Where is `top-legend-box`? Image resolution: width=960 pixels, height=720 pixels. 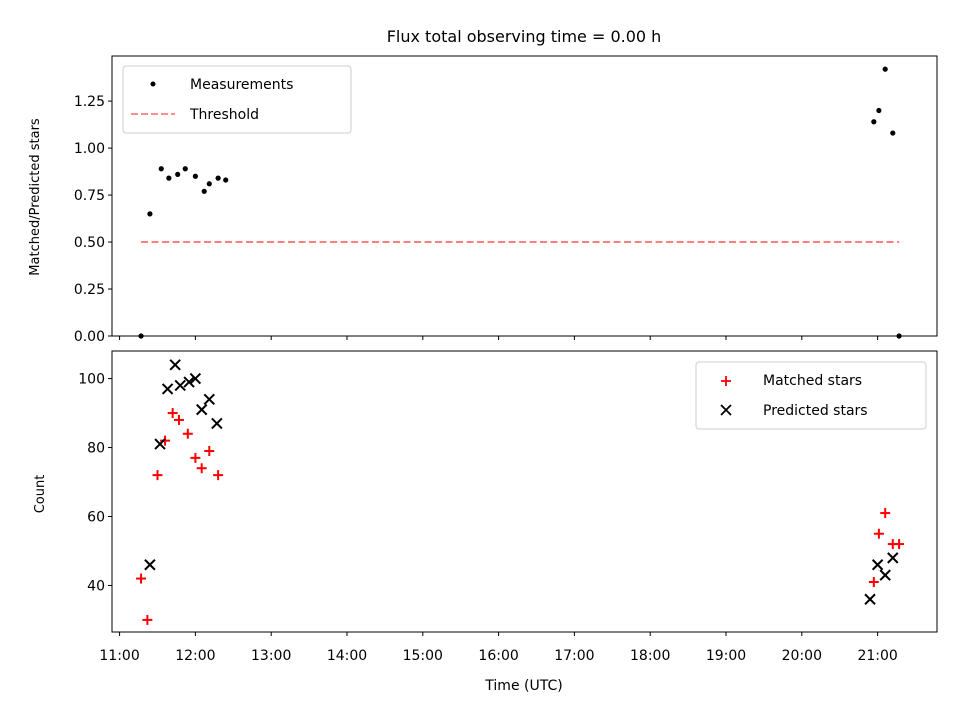
top-legend-box is located at coordinates (237, 99).